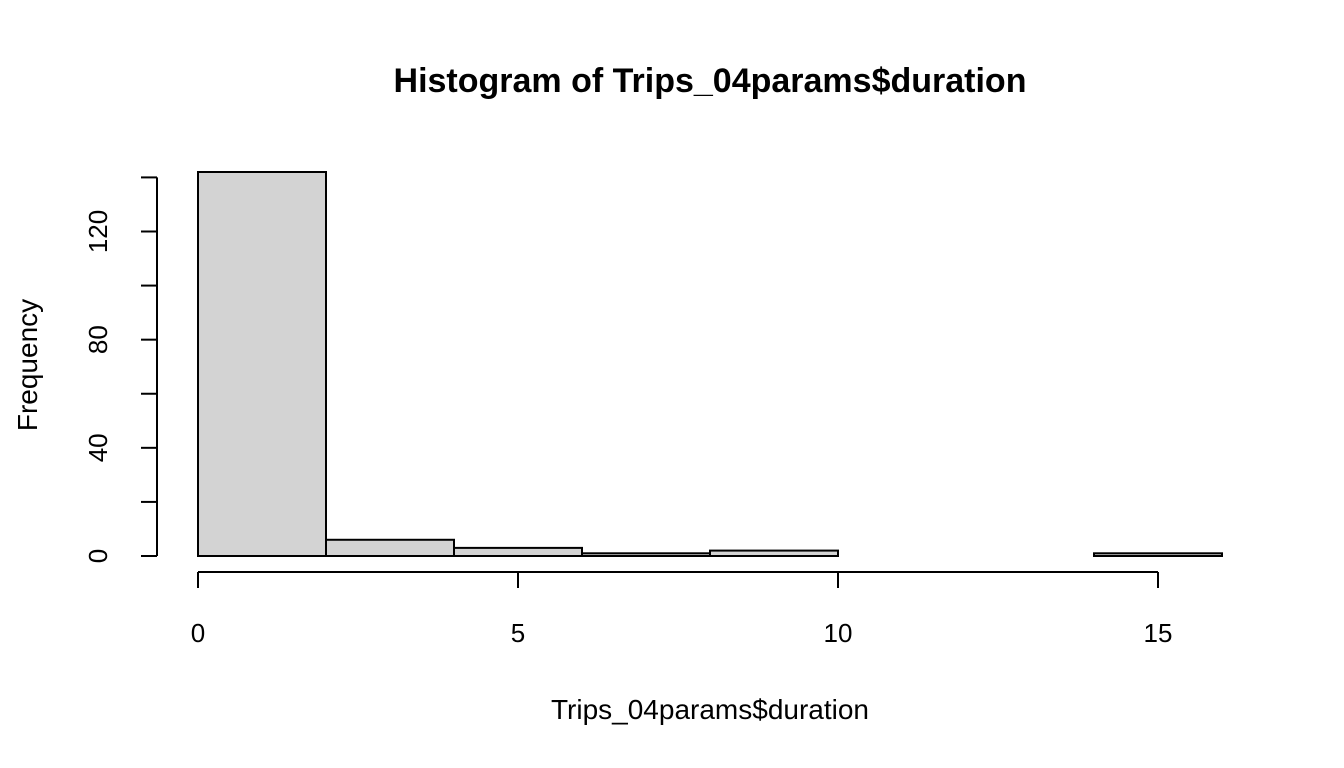 This screenshot has height=768, width=1344. Describe the element at coordinates (98, 339) in the screenshot. I see `y-tick-label-80: 80` at that location.